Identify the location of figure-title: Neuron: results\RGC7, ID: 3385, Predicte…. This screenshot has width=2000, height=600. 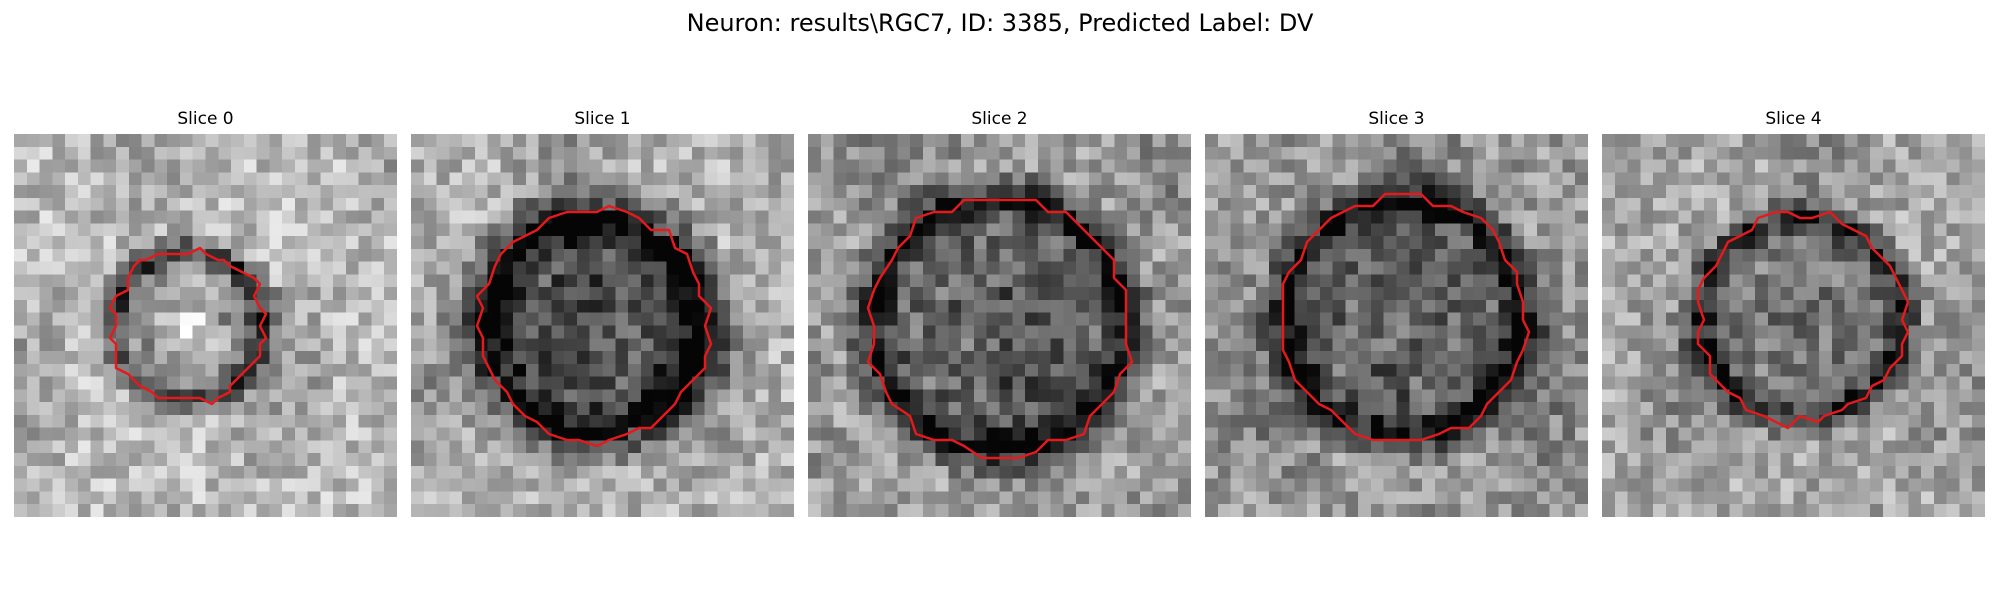
(1000, 23).